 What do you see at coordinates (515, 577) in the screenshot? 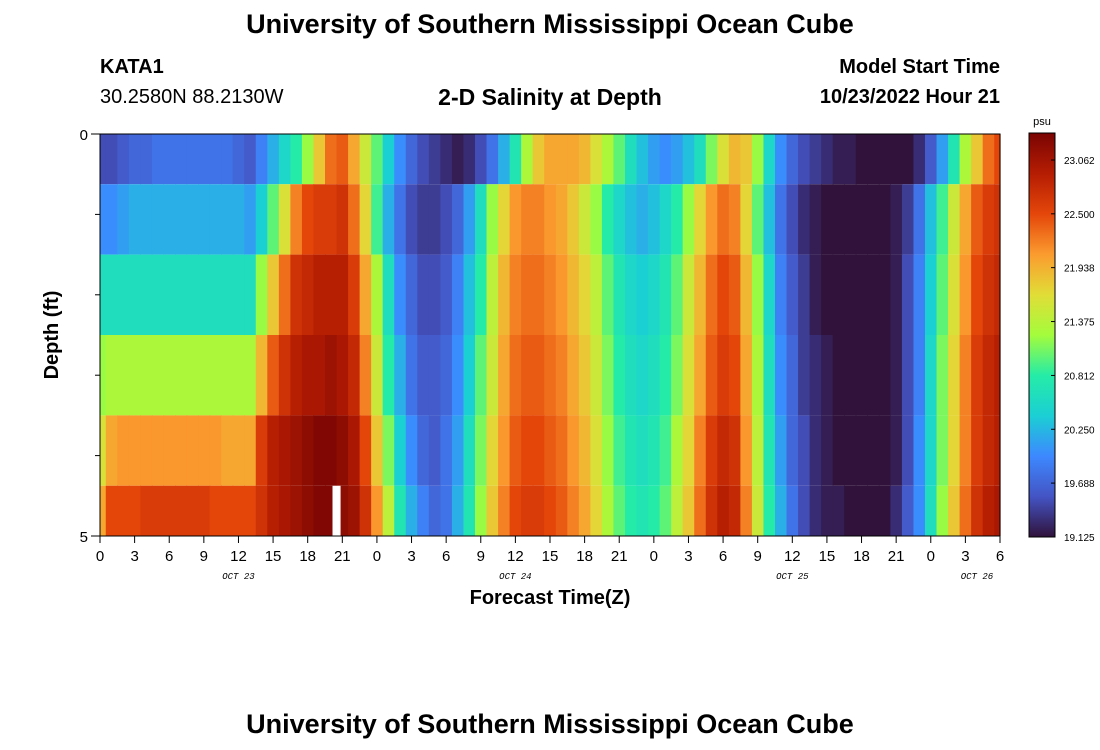
I see `day-label: OCT 24` at bounding box center [515, 577].